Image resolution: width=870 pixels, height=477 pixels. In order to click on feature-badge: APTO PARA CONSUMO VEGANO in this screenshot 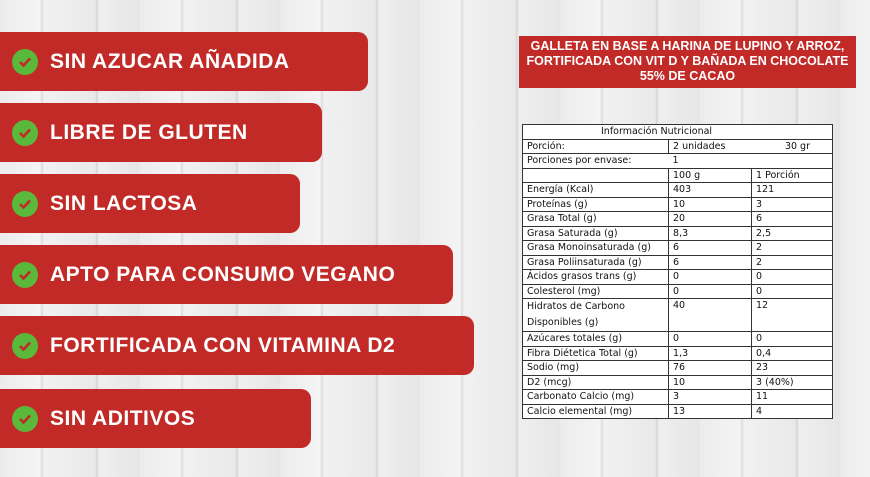, I will do `click(226, 274)`.